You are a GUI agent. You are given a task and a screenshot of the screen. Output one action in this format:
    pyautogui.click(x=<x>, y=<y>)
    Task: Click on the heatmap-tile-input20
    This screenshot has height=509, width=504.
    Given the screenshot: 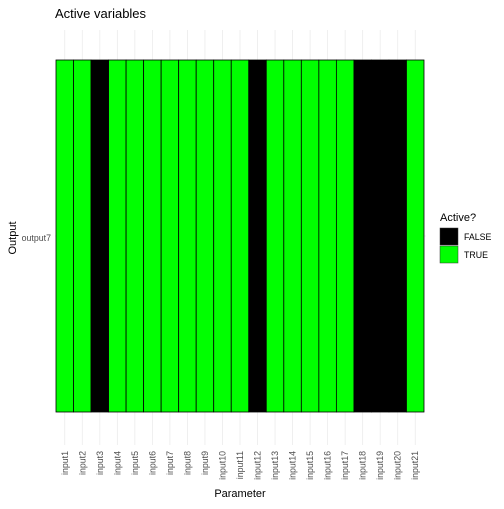 What is the action you would take?
    pyautogui.click(x=397, y=236)
    